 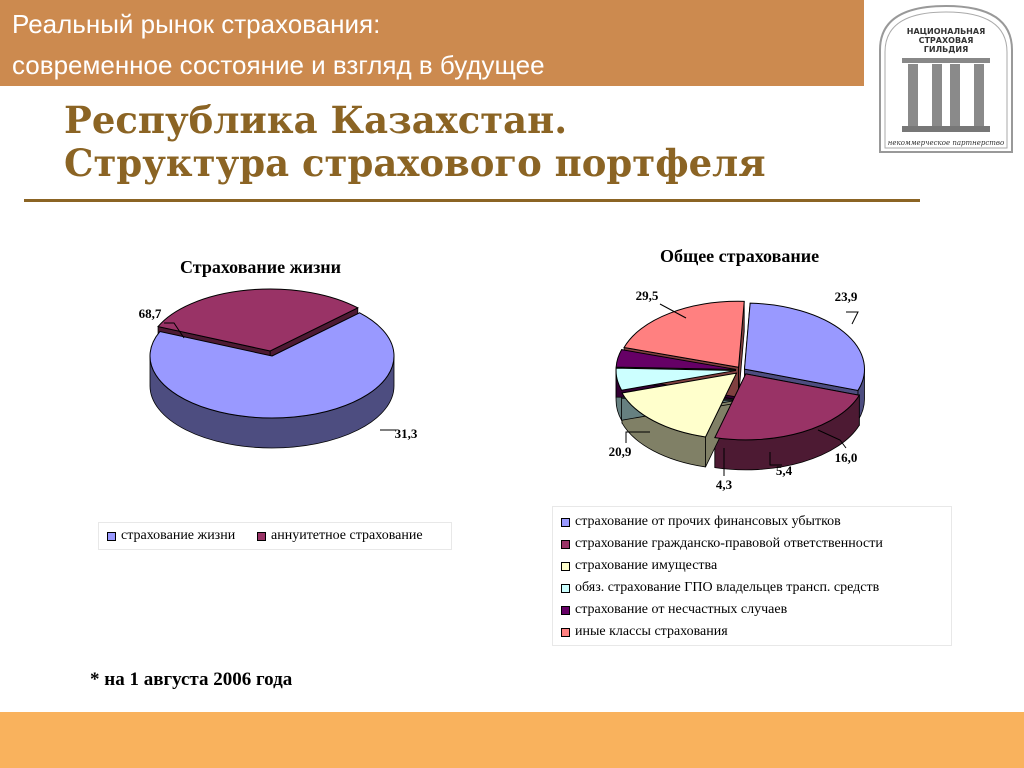 What do you see at coordinates (846, 296) in the screenshot?
I see `data-label: 23,9` at bounding box center [846, 296].